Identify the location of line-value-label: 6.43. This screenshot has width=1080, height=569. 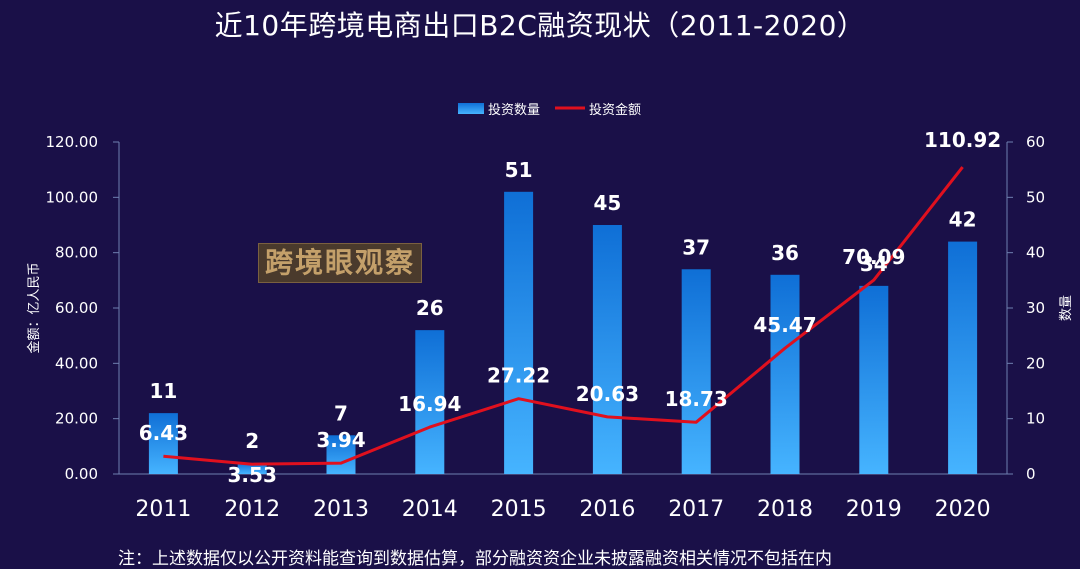
(163, 433).